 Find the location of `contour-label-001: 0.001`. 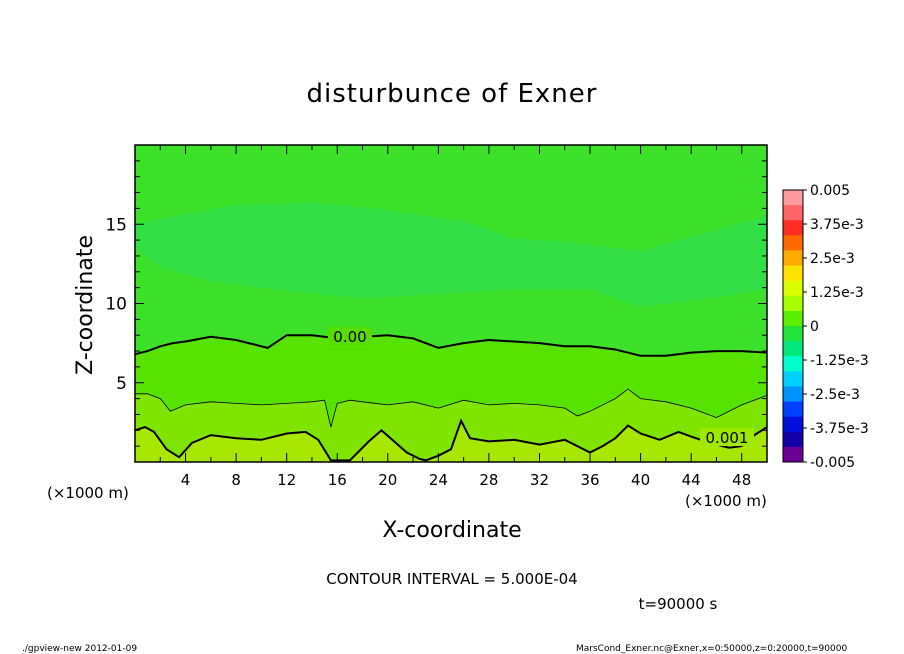

contour-label-001: 0.001 is located at coordinates (727, 438).